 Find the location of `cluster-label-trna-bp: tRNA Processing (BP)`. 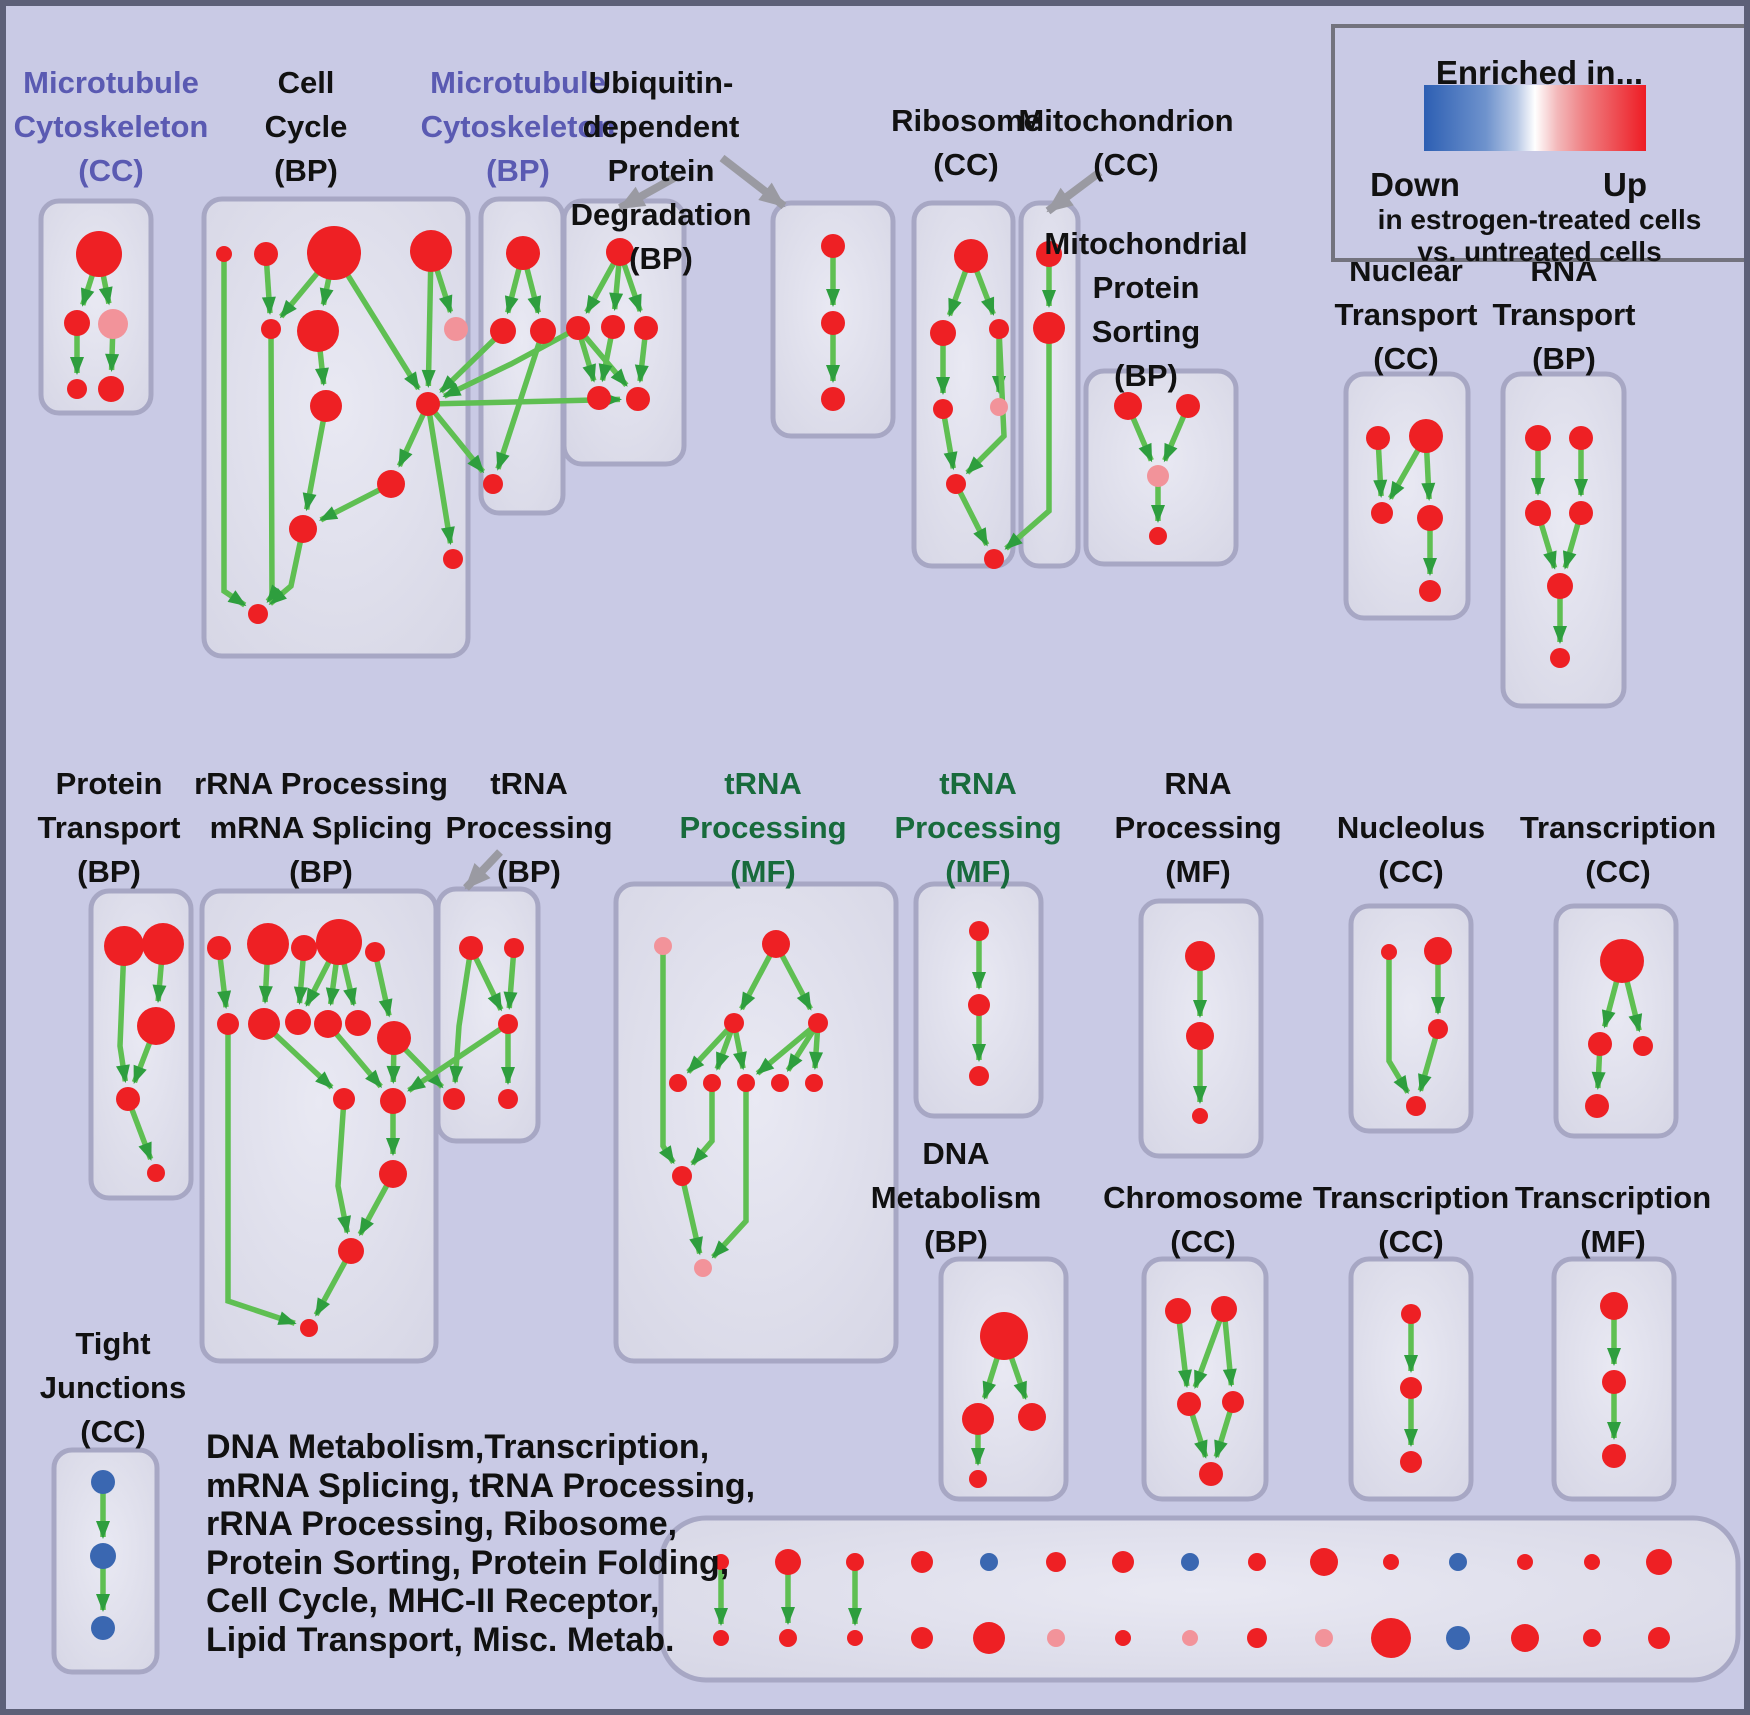

cluster-label-trna-bp: tRNA Processing (BP) is located at coordinates (528, 828).